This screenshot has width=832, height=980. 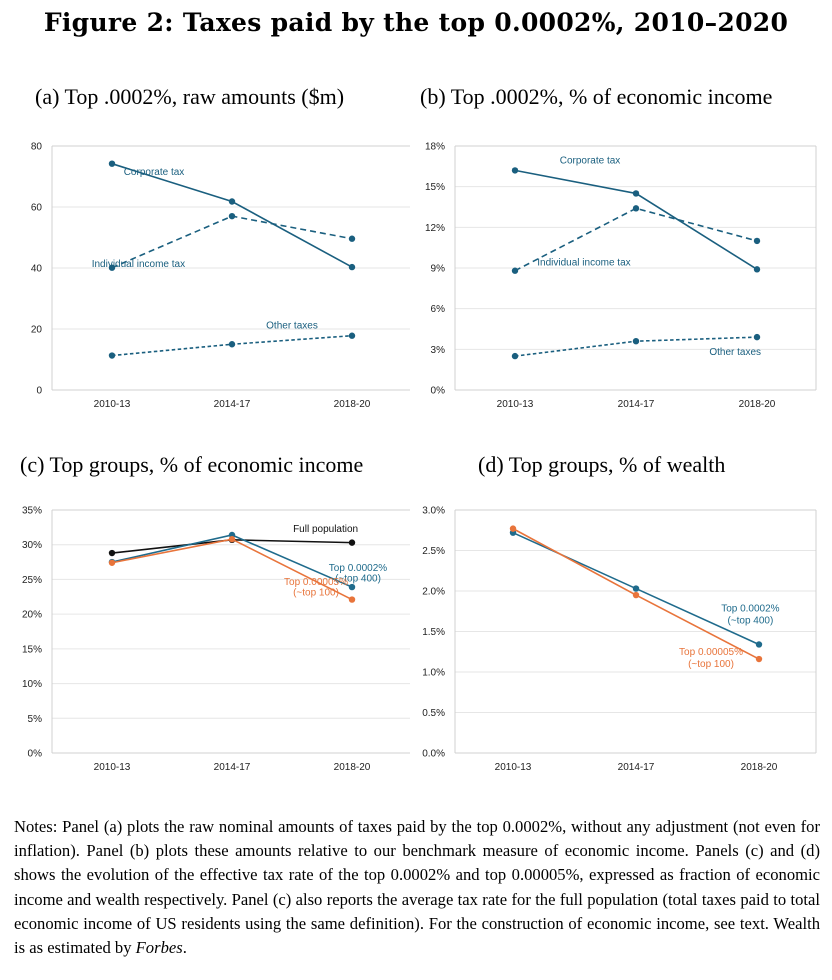 What do you see at coordinates (602, 464) in the screenshot?
I see `panel-d-title: (d) Top groups, % of wealth` at bounding box center [602, 464].